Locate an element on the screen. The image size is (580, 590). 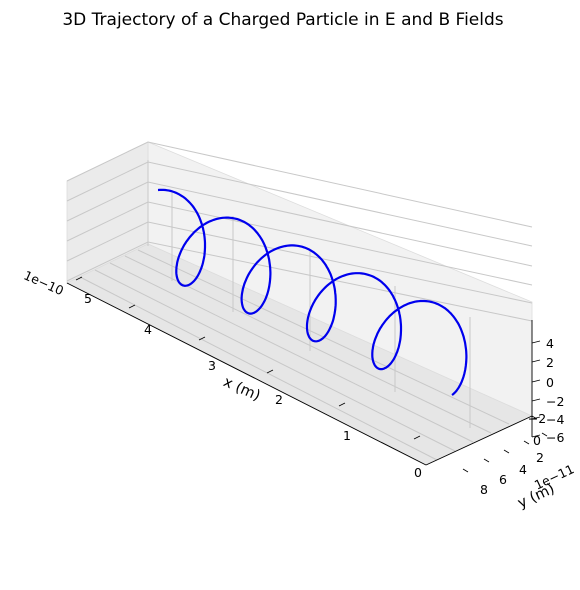
x-tick-label: 4 is located at coordinates (148, 329).